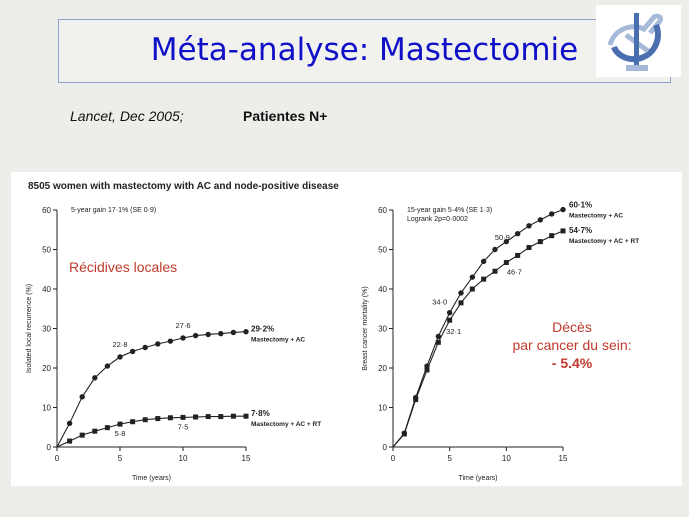 The image size is (689, 517). Describe the element at coordinates (514, 272) in the screenshot. I see `panel2-point-label: 46·7` at that location.